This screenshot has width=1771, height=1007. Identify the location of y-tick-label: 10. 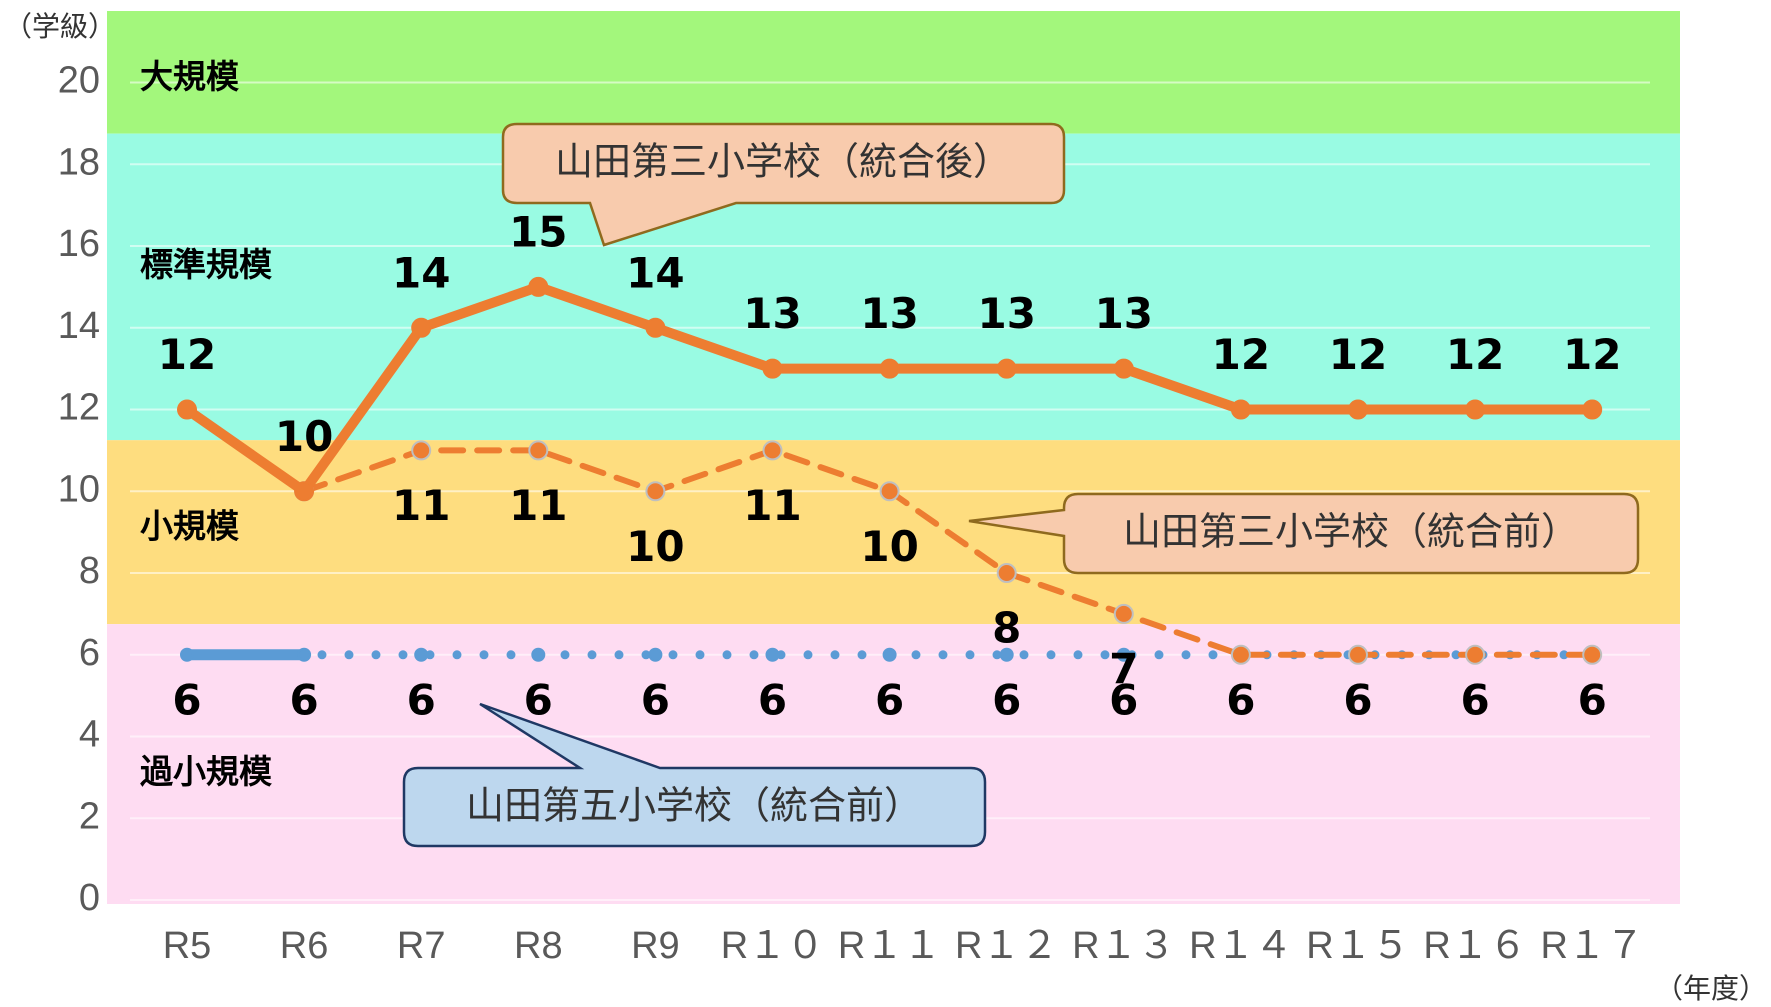
(79, 489).